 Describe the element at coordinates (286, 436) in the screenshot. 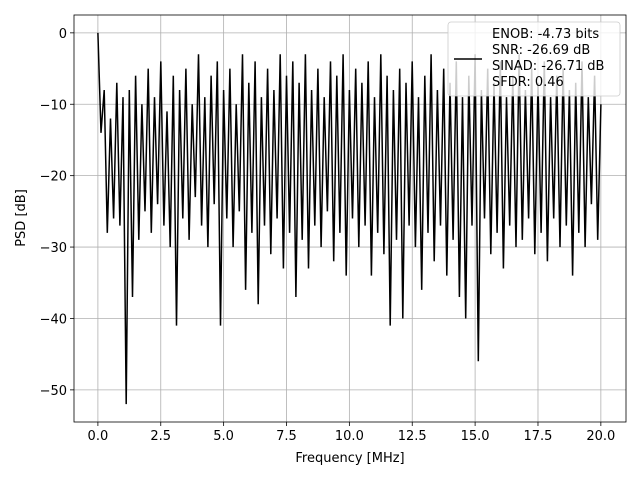

I see `x-tick-label: 7.5` at that location.